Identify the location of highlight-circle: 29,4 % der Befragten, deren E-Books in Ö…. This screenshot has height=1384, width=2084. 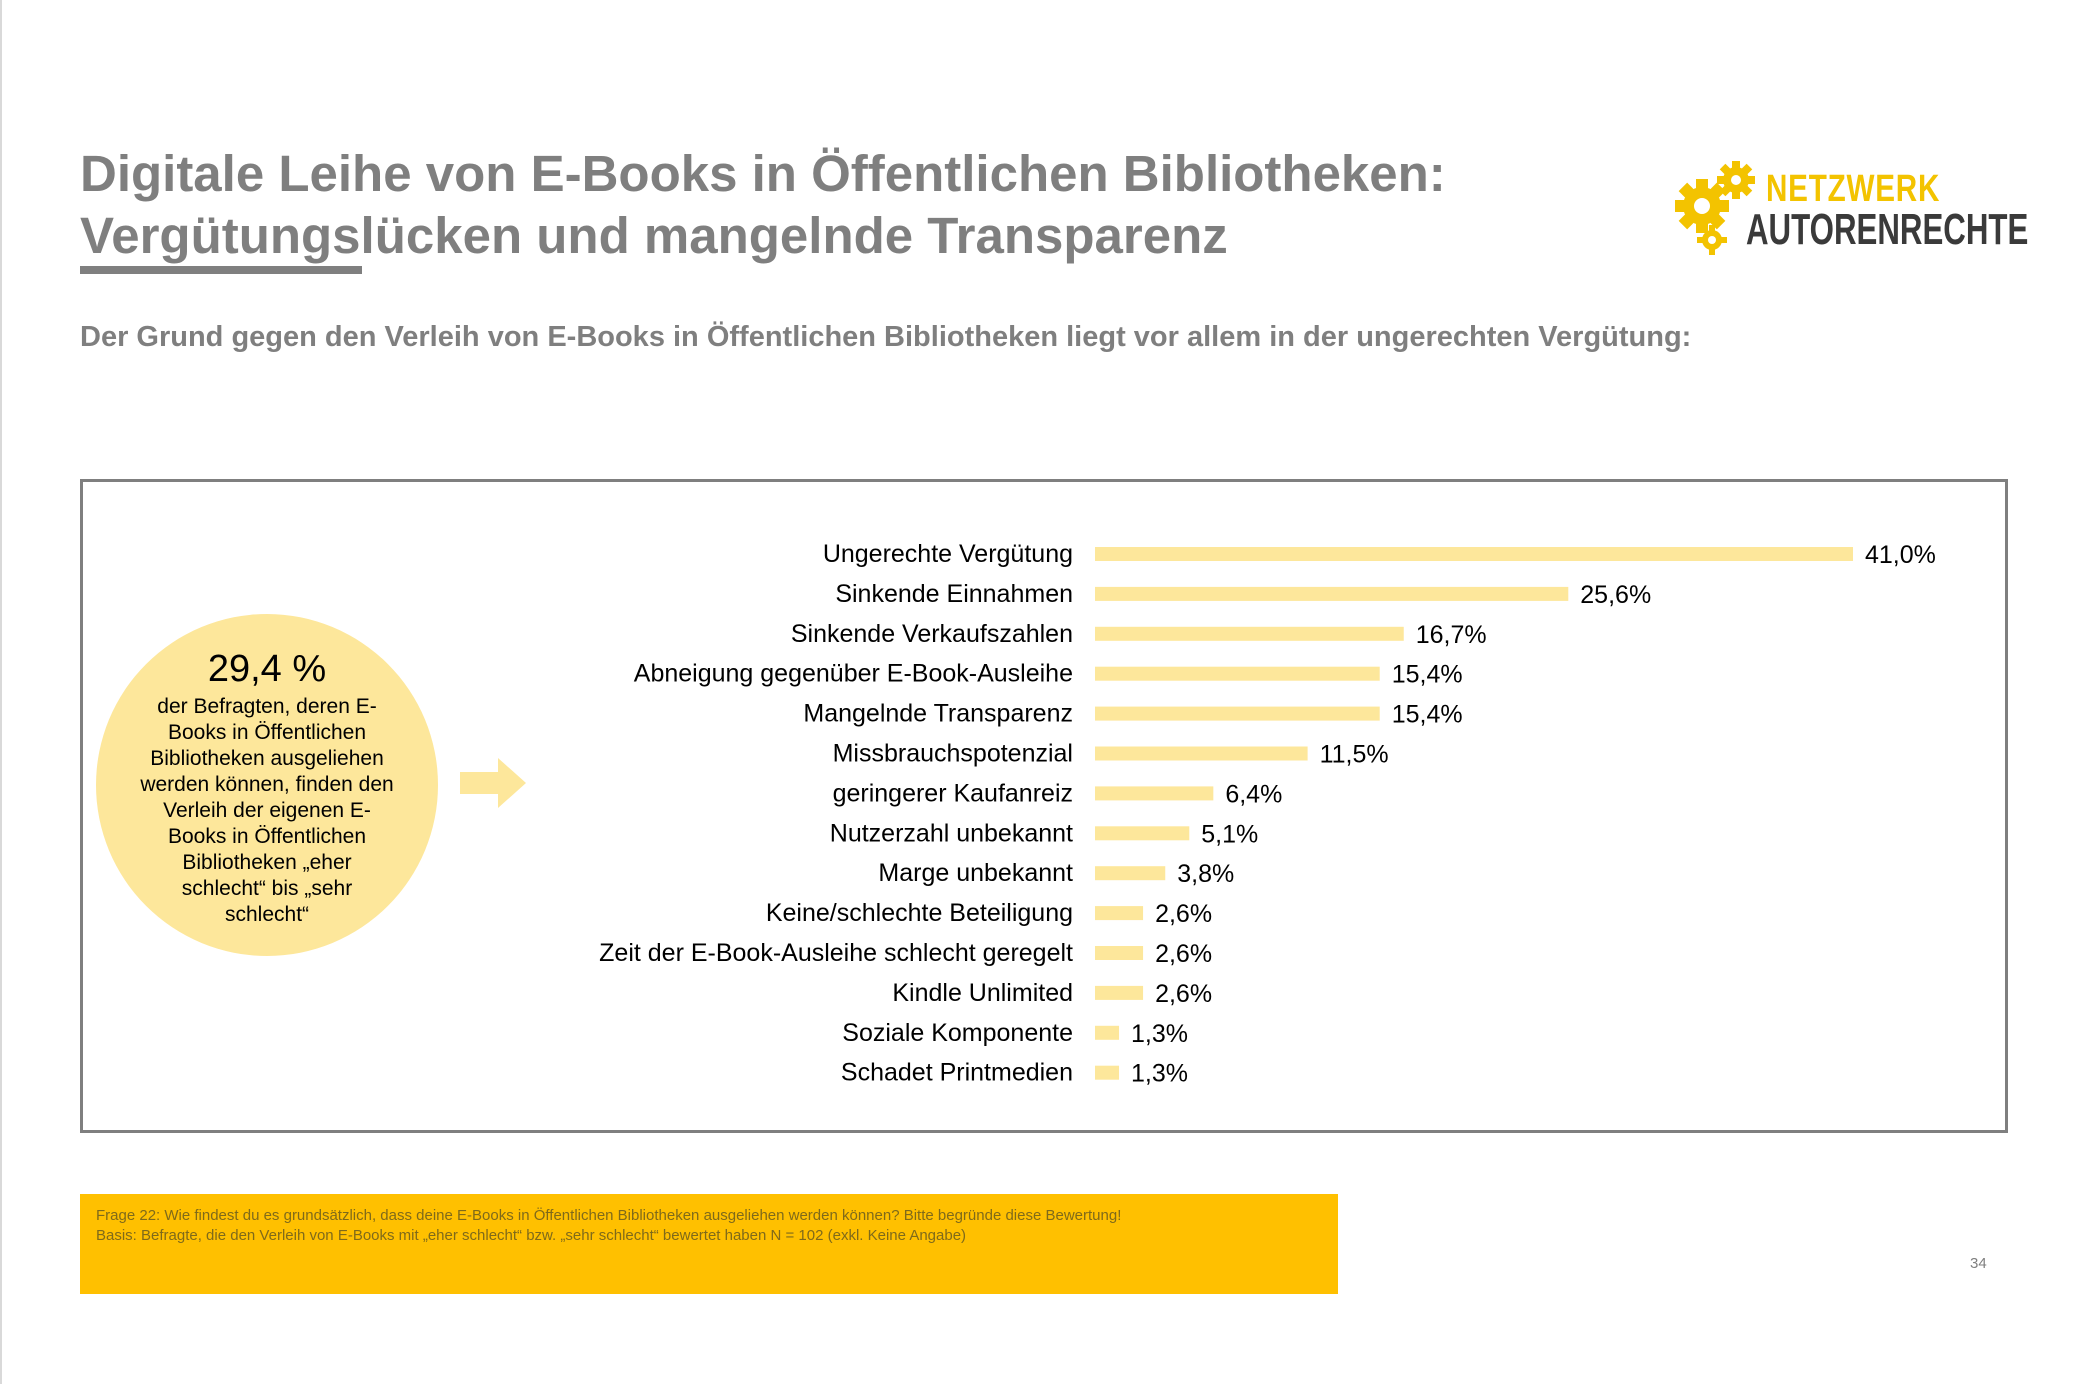
(267, 785).